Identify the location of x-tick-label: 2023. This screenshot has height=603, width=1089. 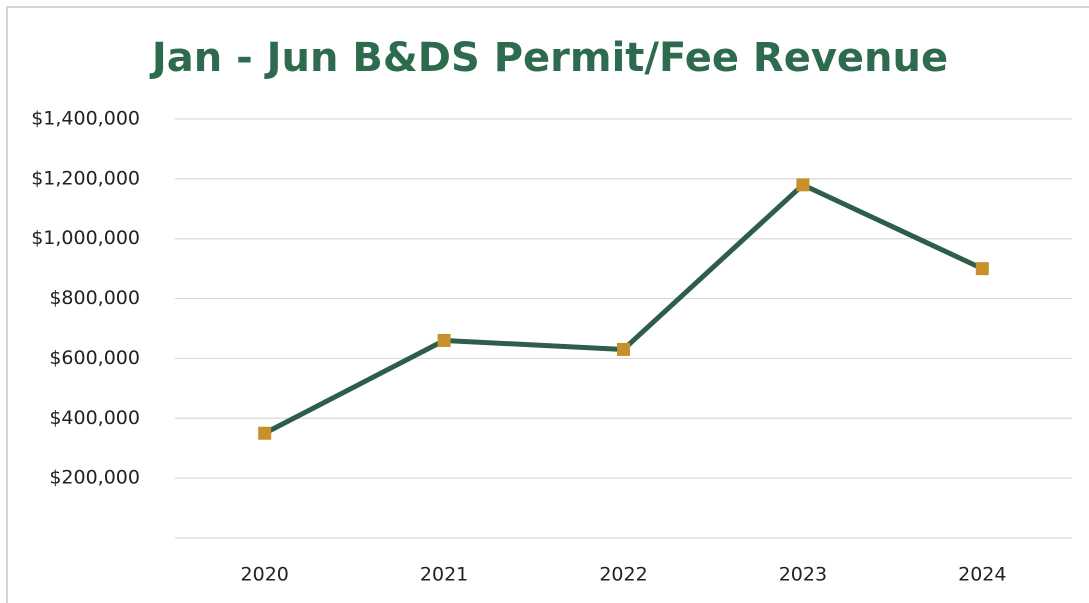
(803, 575).